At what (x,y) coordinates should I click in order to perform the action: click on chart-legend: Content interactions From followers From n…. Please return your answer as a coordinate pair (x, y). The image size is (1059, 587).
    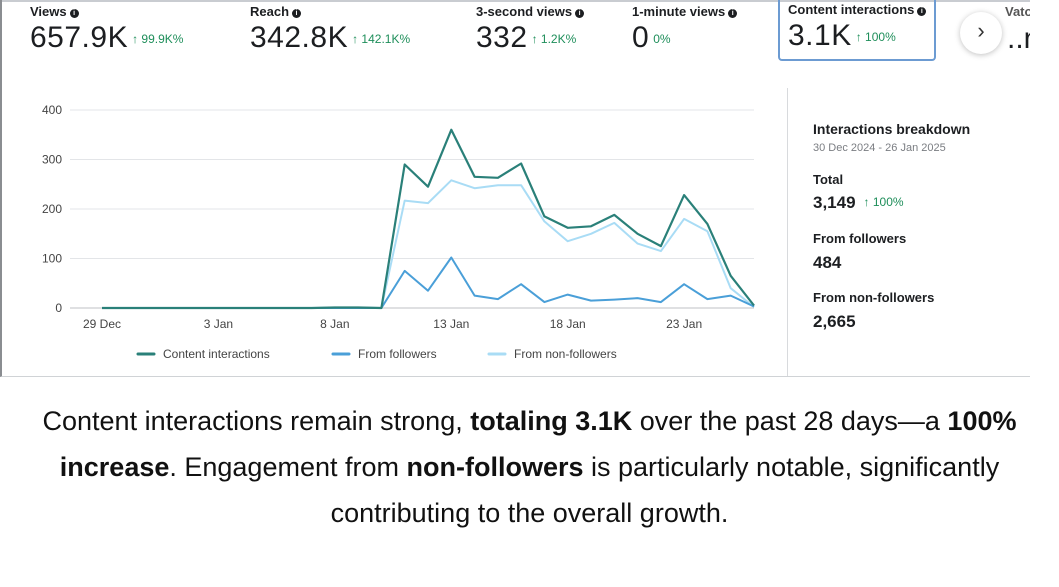
    Looking at the image, I should click on (376, 354).